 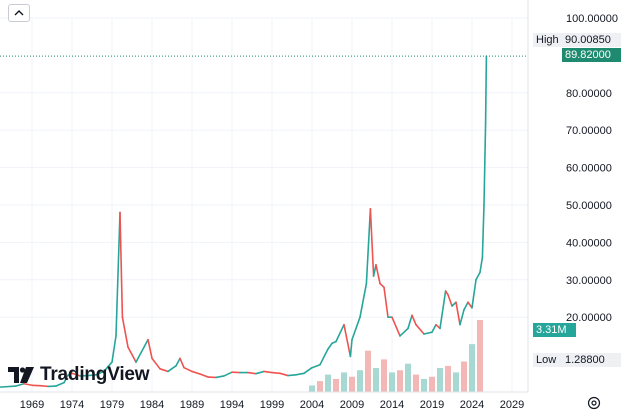 What do you see at coordinates (112, 405) in the screenshot?
I see `x-tick-label: 1979` at bounding box center [112, 405].